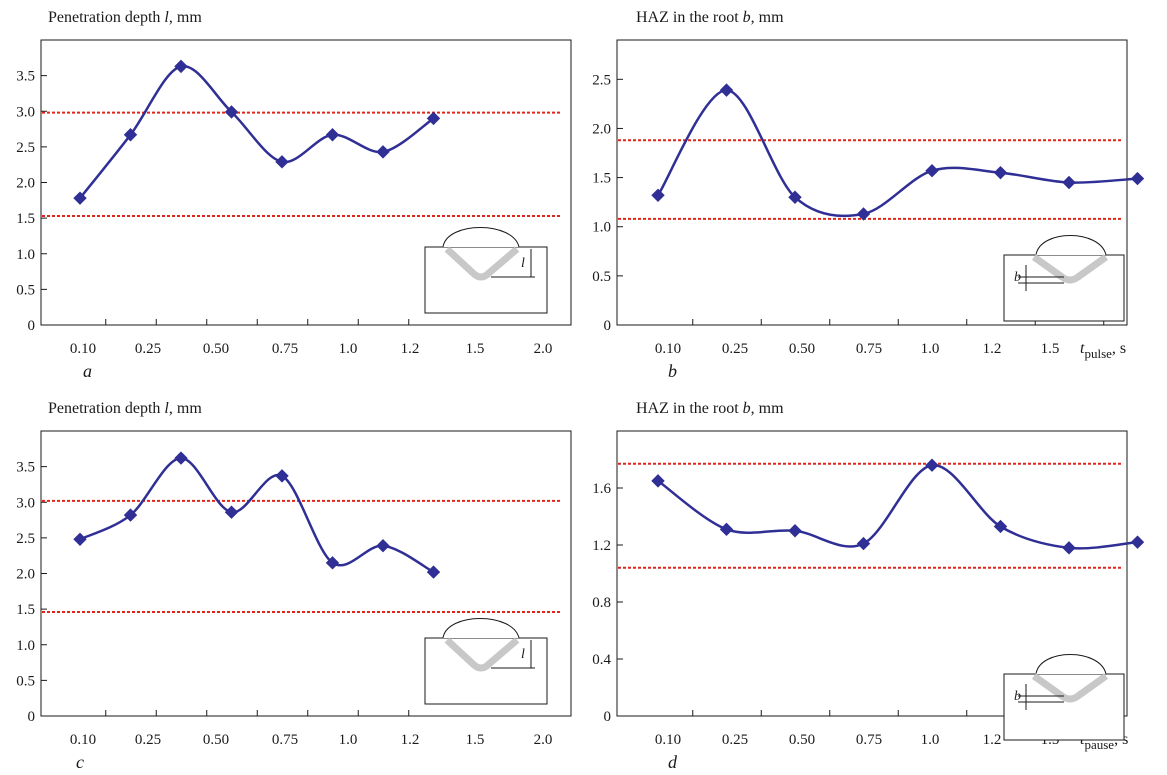  I want to click on y-tick-label: 0.5, so click(601, 277).